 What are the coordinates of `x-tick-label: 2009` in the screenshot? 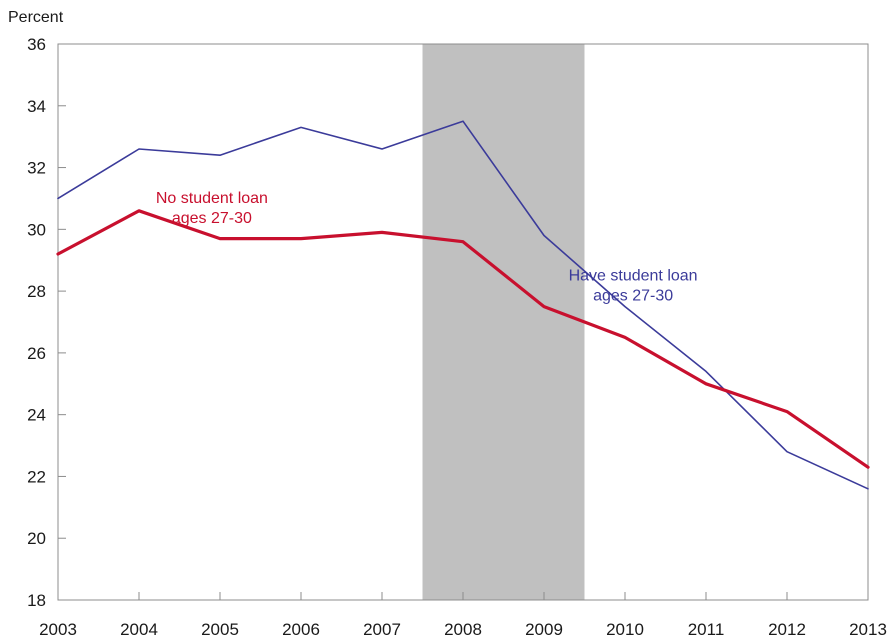 It's located at (544, 629).